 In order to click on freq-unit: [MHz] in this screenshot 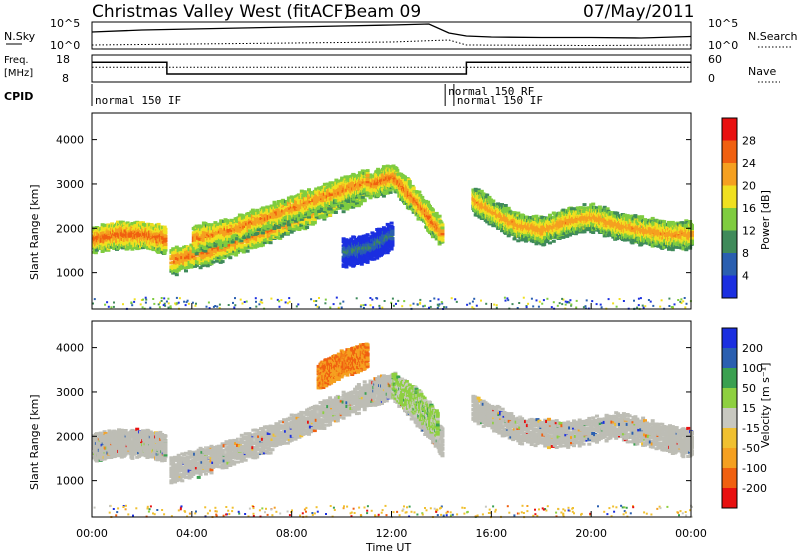, I will do `click(18, 73)`.